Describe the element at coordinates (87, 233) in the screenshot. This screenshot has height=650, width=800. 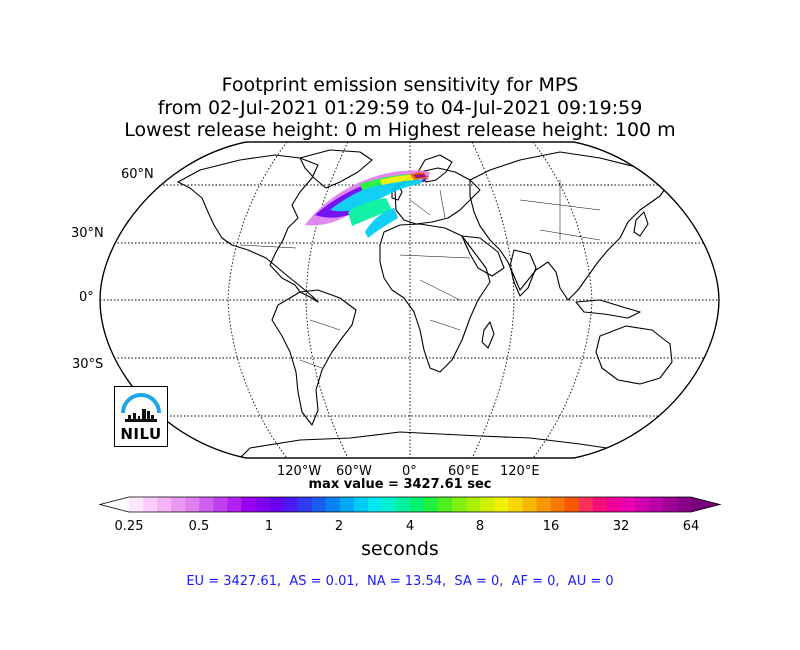
I see `lat-label-30n: 30°N` at that location.